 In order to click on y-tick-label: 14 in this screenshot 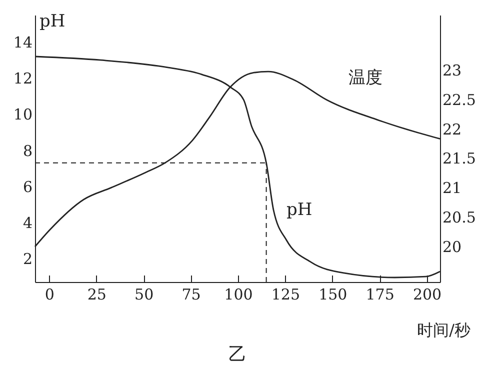, I will do `click(22, 43)`.